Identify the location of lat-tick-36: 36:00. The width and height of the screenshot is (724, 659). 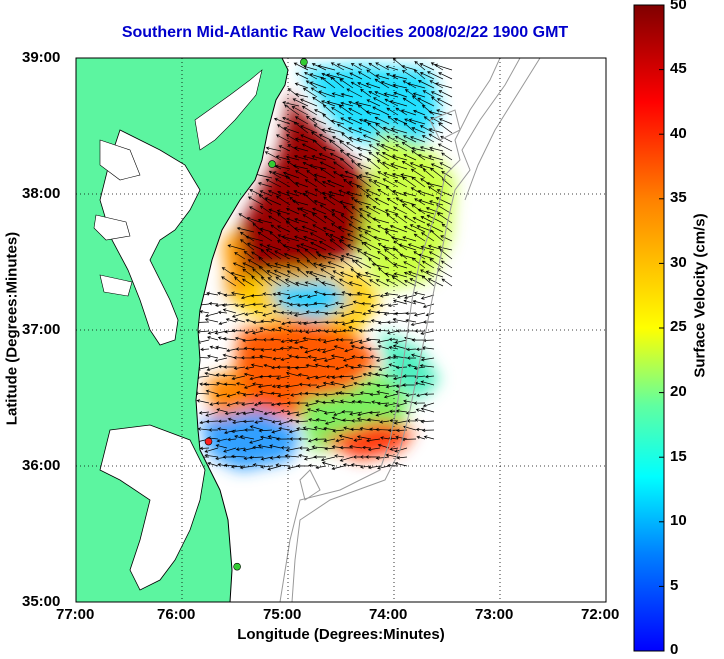
(41, 465).